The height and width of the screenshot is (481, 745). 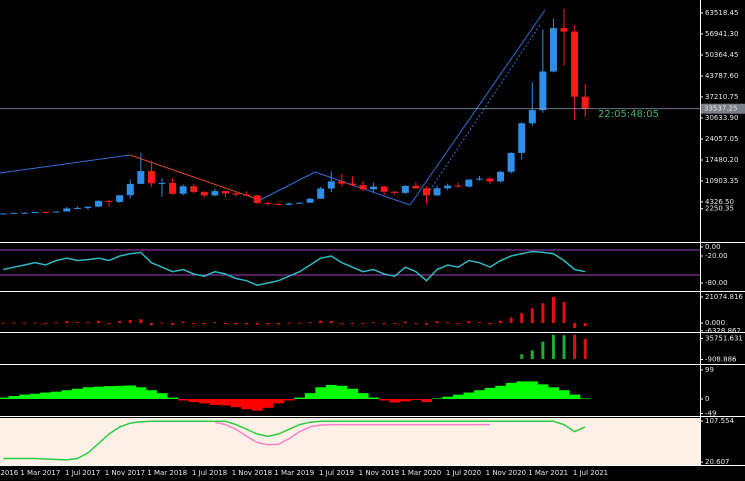 I want to click on y-tick-label: 0, so click(x=707, y=399).